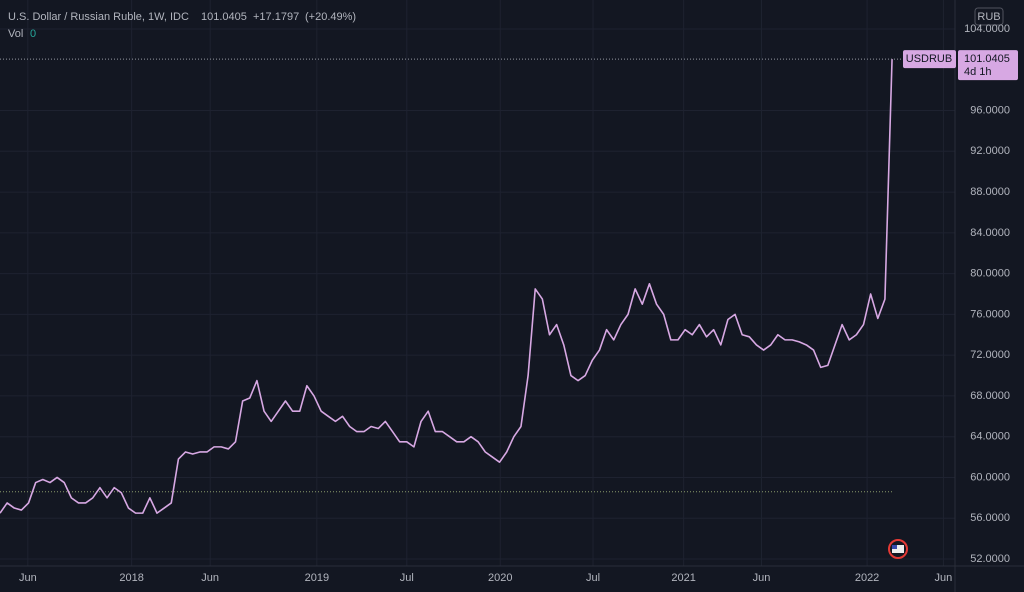 The height and width of the screenshot is (592, 1024). I want to click on price-tag, so click(988, 65).